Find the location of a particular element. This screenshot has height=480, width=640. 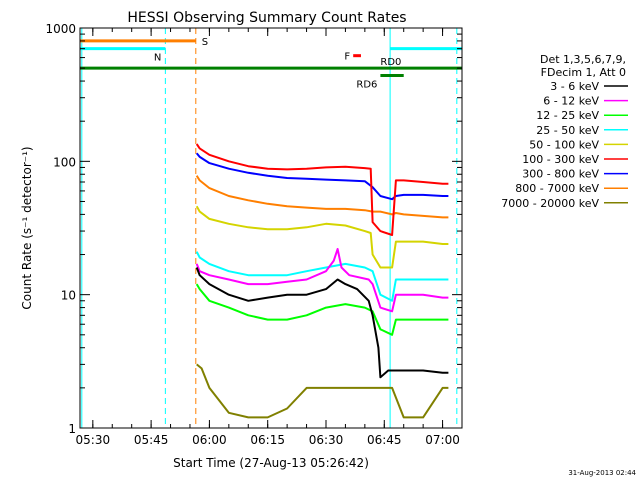

flag-label-5: RD6 is located at coordinates (366, 85).